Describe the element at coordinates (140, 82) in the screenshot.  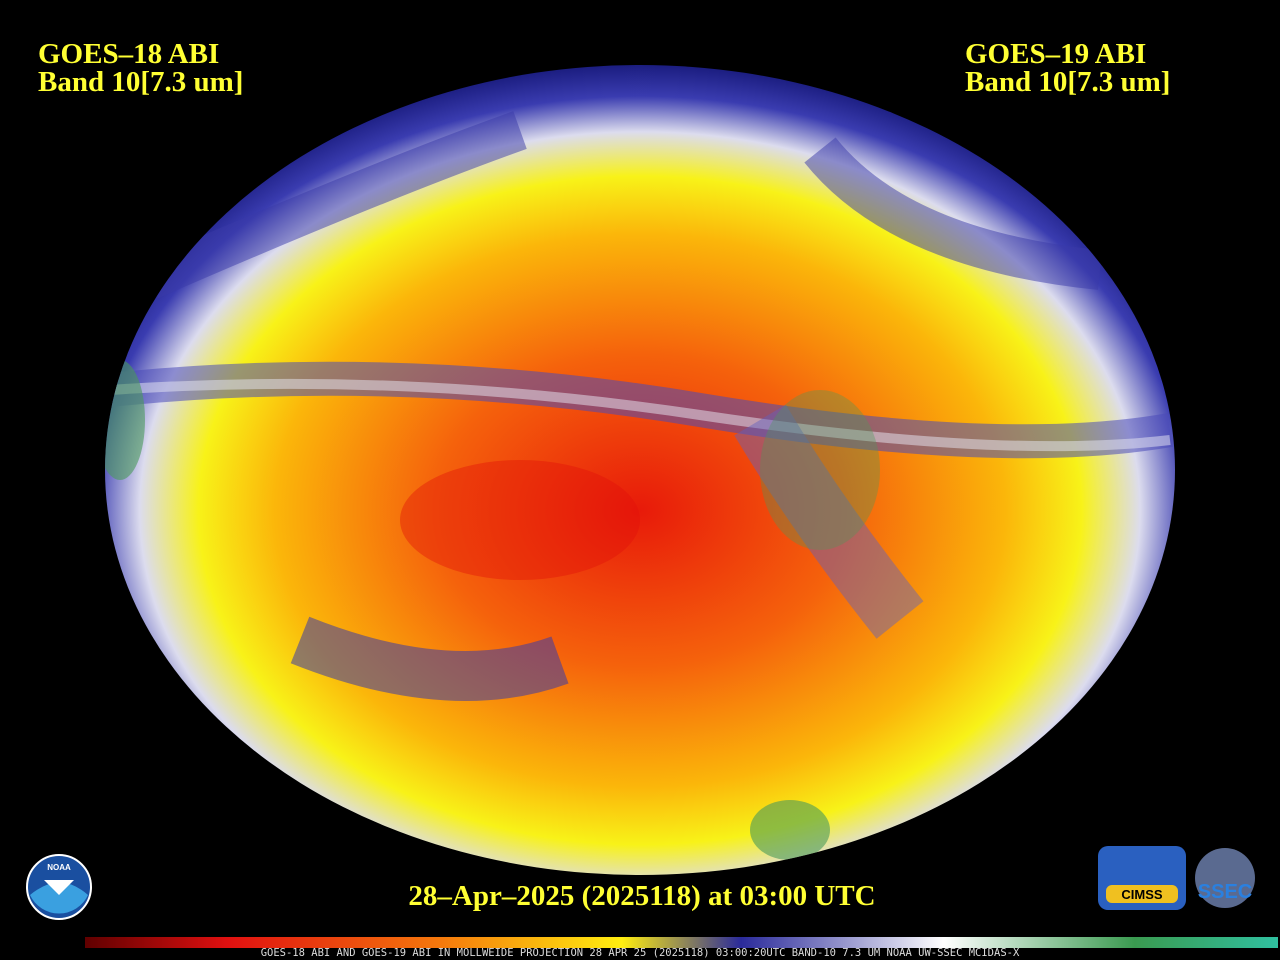
I see `left-band: Band 10[7.3 um]` at that location.